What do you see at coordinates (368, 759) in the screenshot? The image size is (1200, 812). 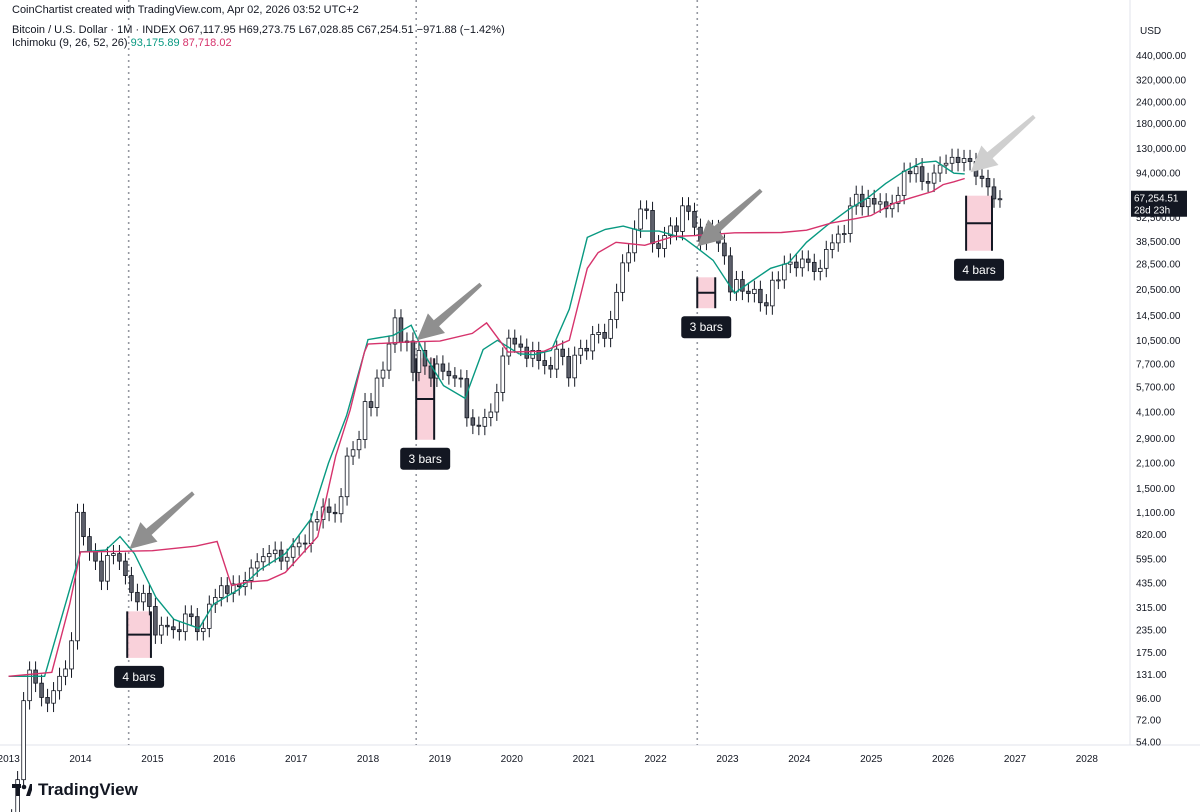 I see `year-tick-label: 2018` at bounding box center [368, 759].